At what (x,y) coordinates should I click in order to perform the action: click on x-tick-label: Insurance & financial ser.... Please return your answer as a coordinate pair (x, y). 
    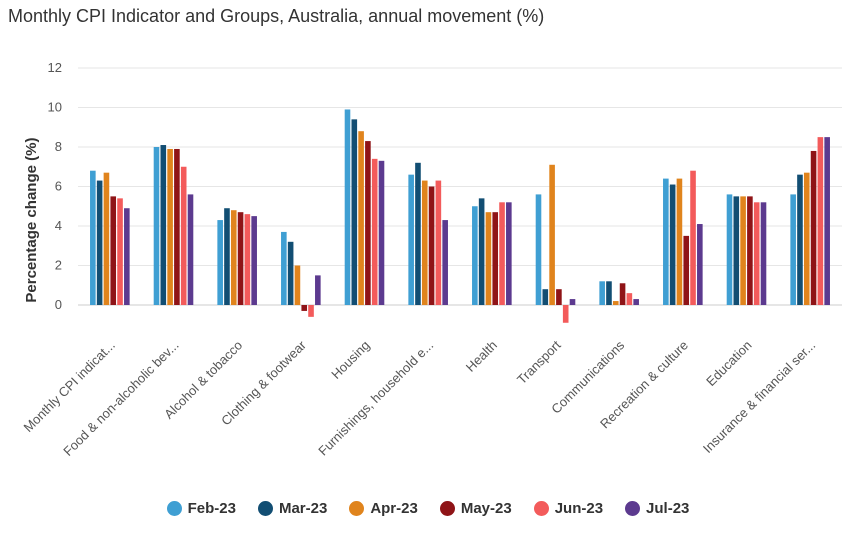
    Looking at the image, I should click on (759, 397).